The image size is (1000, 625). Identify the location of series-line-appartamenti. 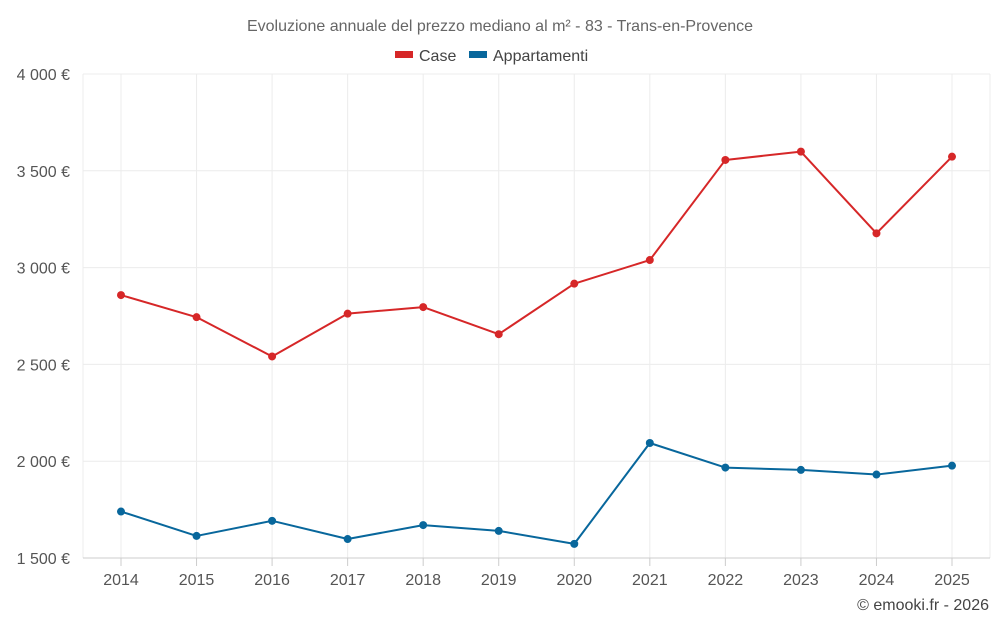
(536, 493).